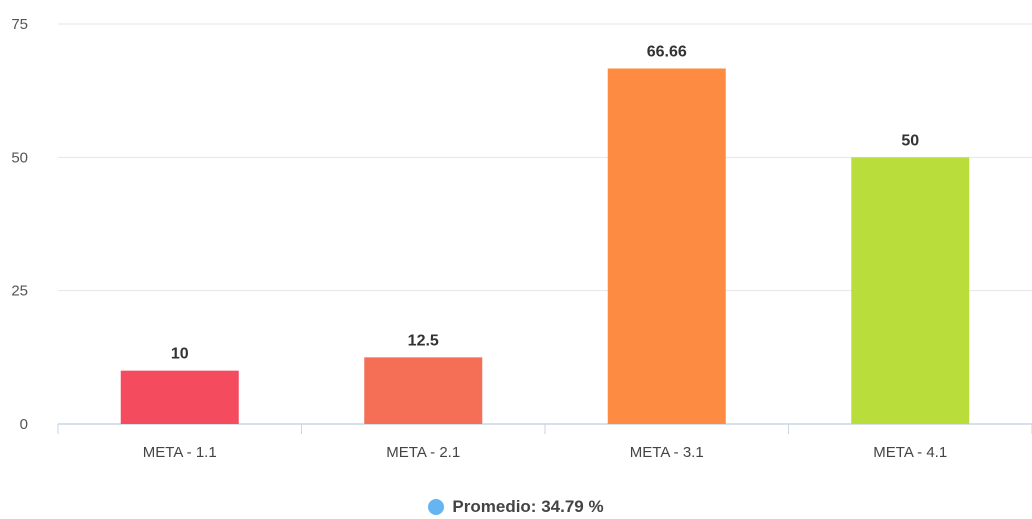 Image resolution: width=1032 pixels, height=519 pixels. I want to click on legend-marker-icon, so click(436, 507).